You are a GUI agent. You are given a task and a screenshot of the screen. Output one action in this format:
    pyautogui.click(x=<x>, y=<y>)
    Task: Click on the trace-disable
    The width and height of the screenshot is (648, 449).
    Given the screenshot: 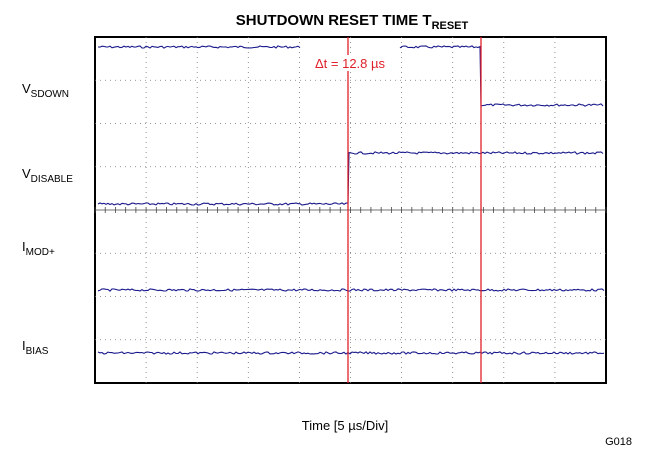 What is the action you would take?
    pyautogui.click(x=350, y=178)
    